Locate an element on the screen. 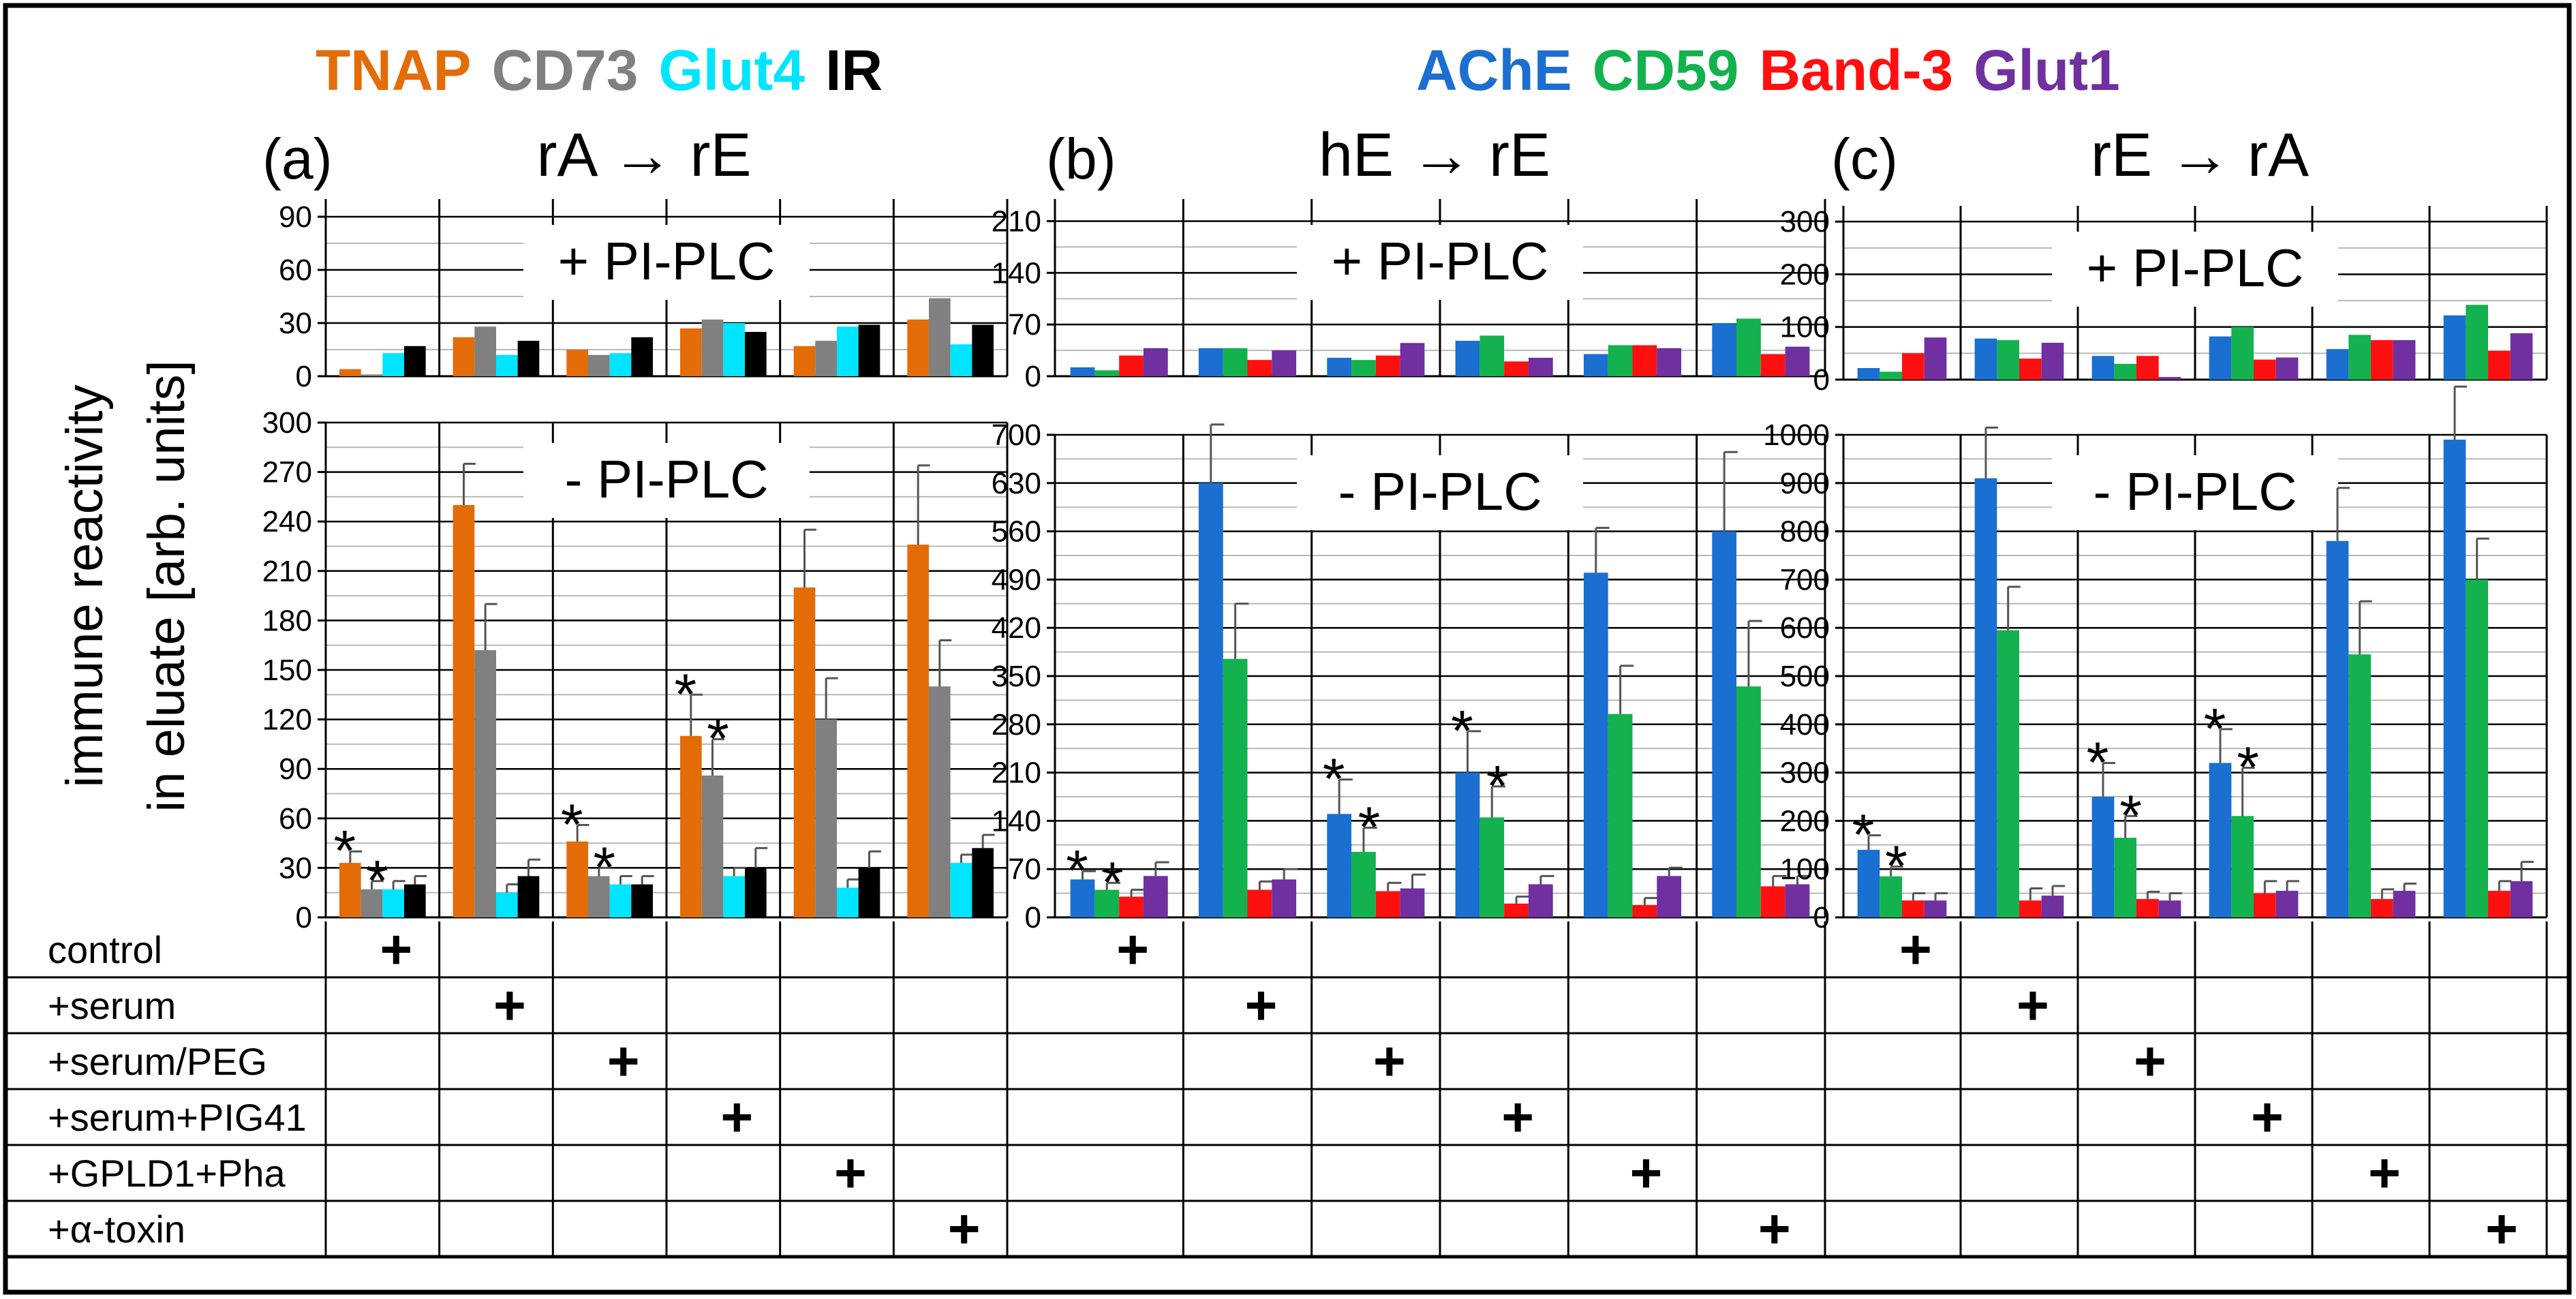 The image size is (2576, 1299). legend-item-glut4: Glut4 is located at coordinates (731, 70).